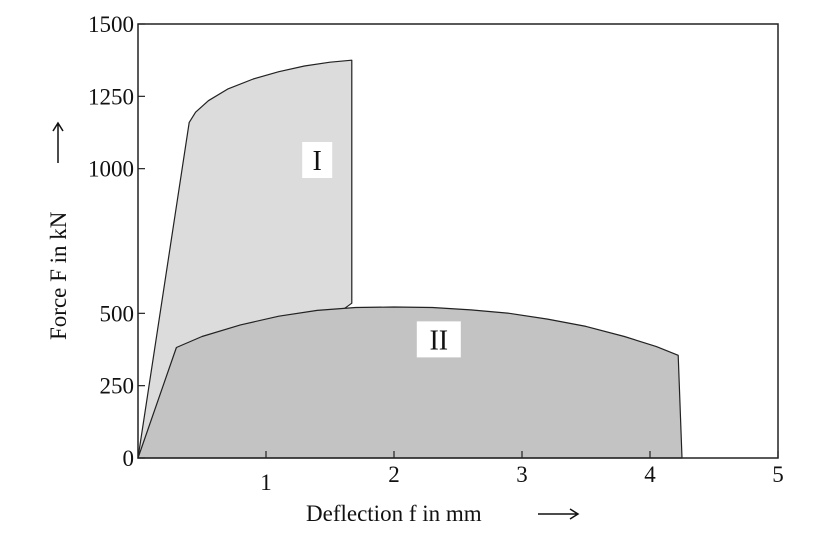 This screenshot has height=544, width=828. I want to click on x-axis-arrow-icon, so click(559, 514).